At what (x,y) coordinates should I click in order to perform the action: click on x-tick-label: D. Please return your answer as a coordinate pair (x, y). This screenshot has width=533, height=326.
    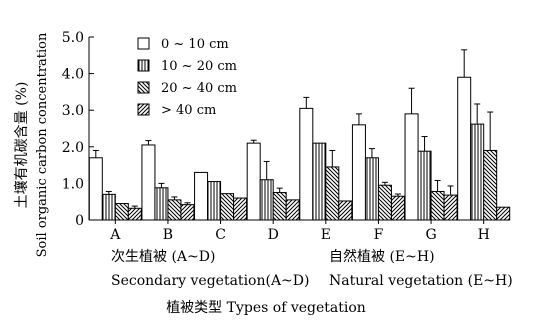
    Looking at the image, I should click on (273, 235).